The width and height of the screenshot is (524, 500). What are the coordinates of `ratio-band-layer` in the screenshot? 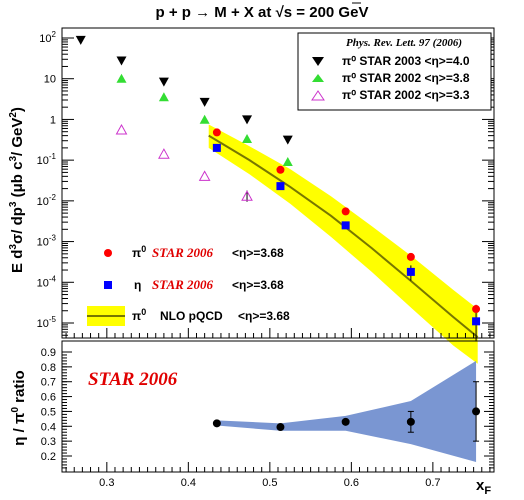 It's located at (346, 411).